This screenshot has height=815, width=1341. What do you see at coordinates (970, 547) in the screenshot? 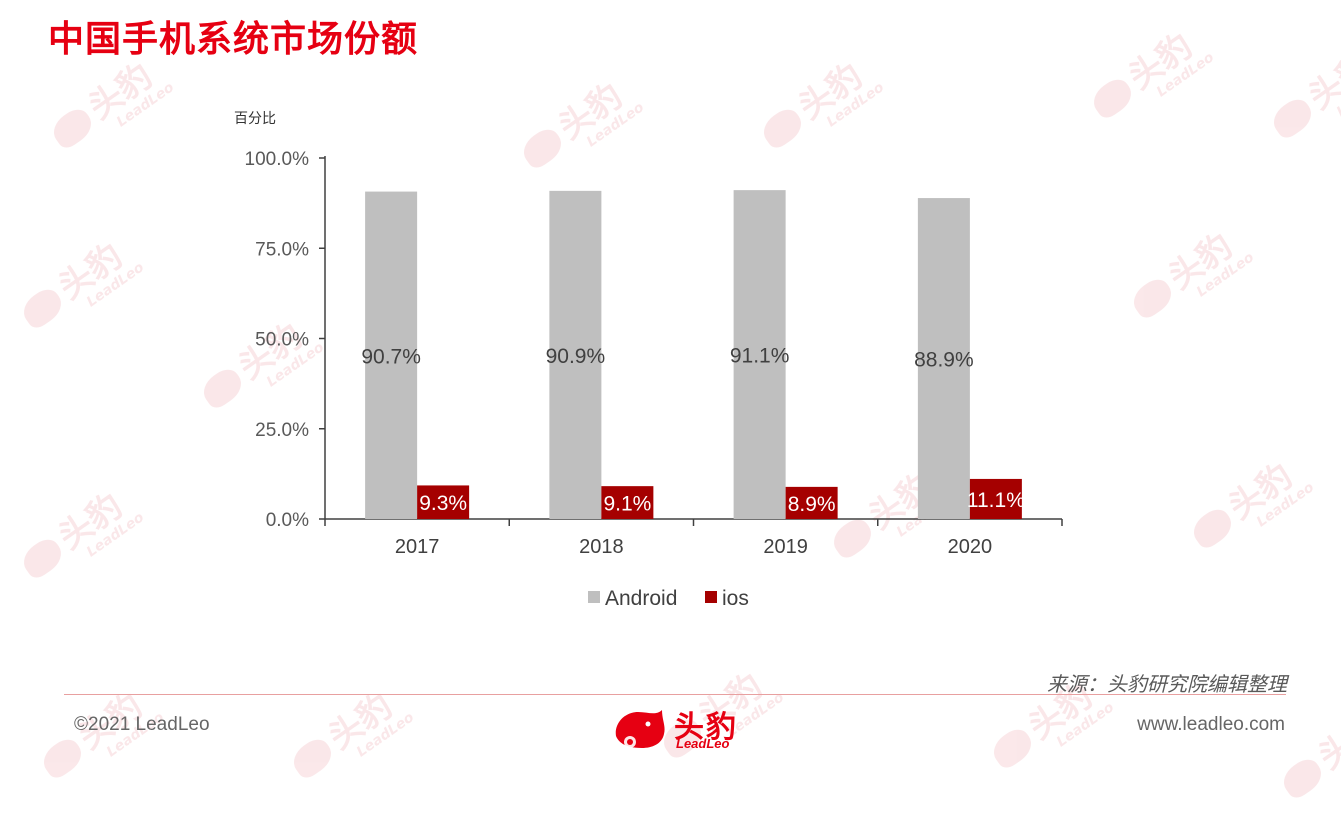
I see `x-tick-label: 2020` at bounding box center [970, 547].